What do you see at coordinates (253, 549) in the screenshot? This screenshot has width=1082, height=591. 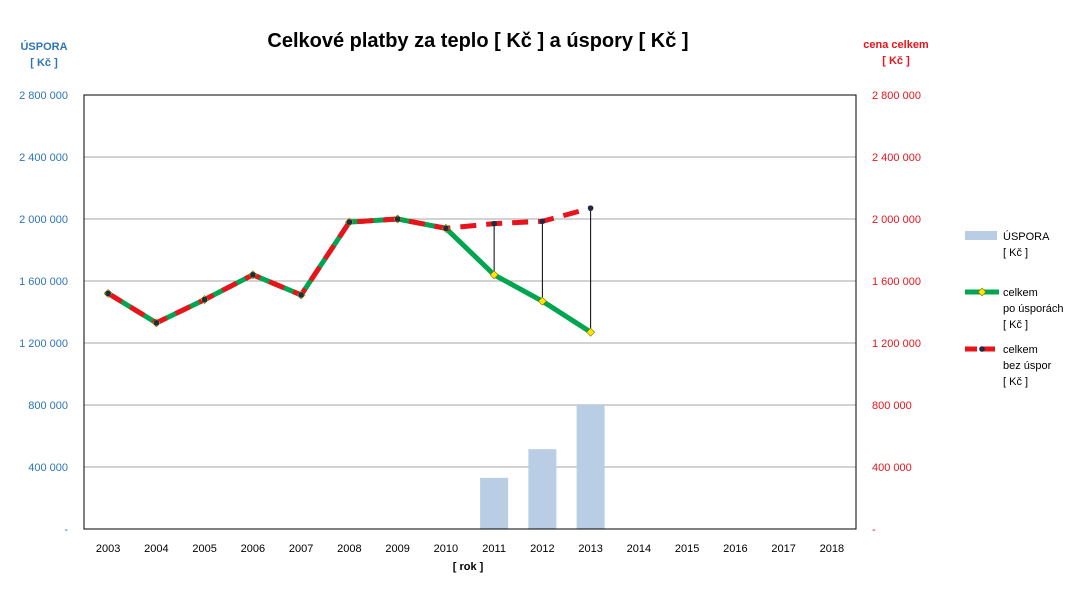 I see `x-tick-label: 2006` at bounding box center [253, 549].